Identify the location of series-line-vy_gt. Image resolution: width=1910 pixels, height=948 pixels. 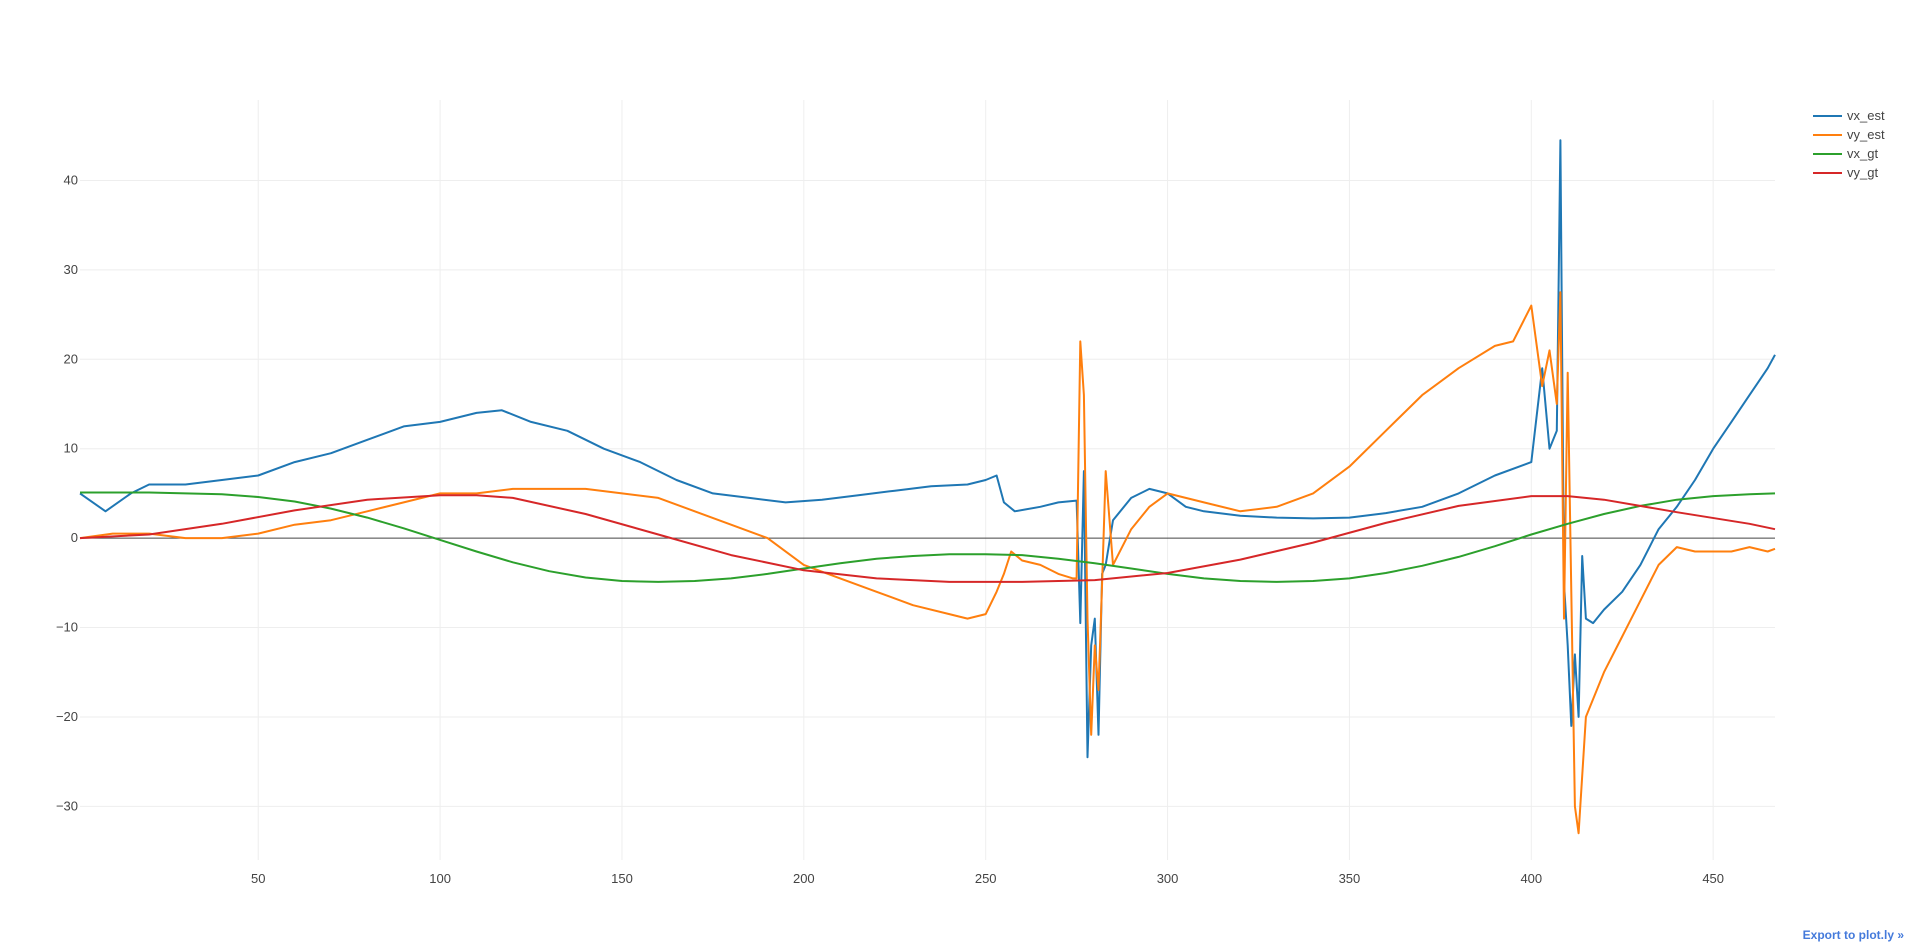
(927, 538).